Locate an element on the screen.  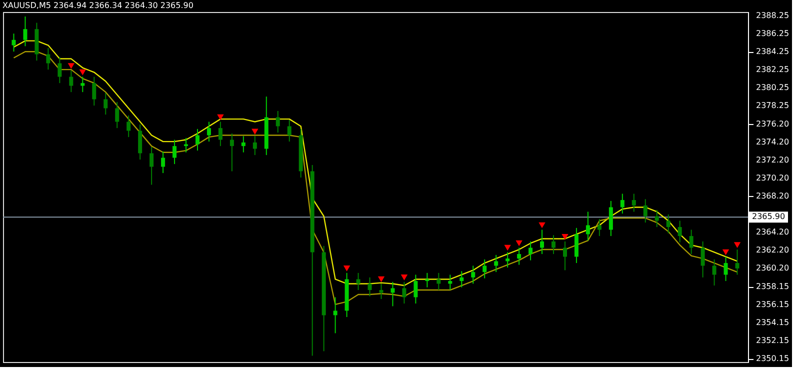
y-tick-label: 2372.20 is located at coordinates (773, 159).